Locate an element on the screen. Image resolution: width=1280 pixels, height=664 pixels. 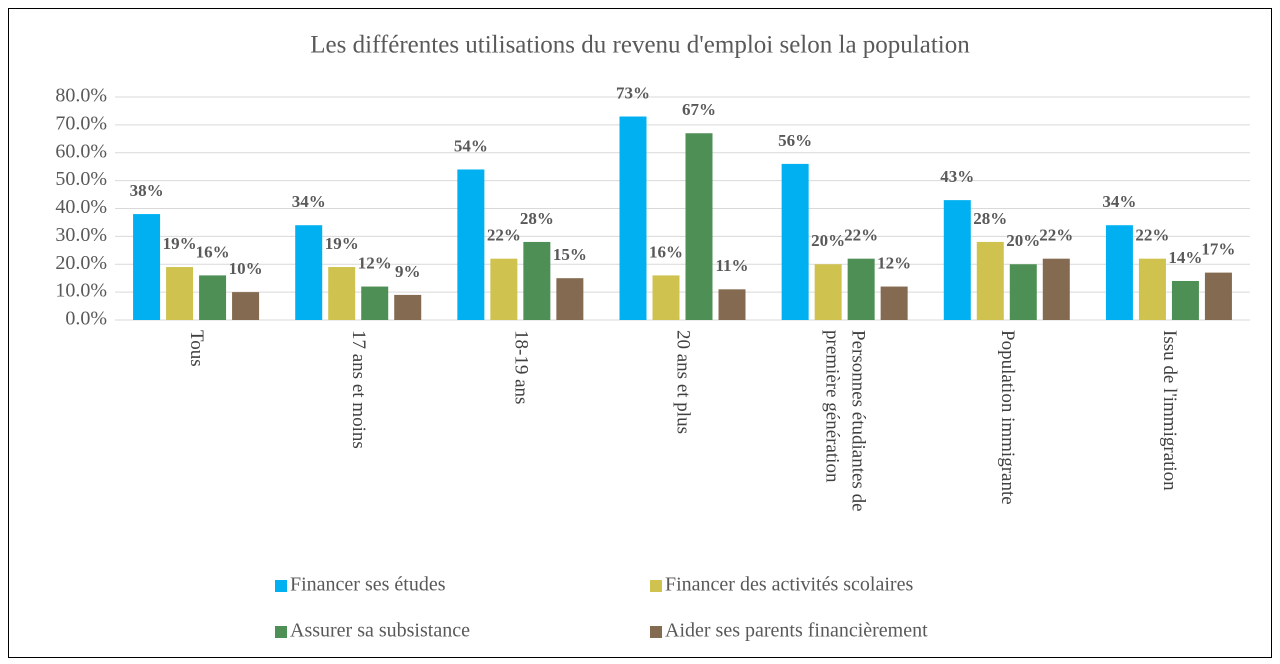
data-label: 17% is located at coordinates (1218, 249).